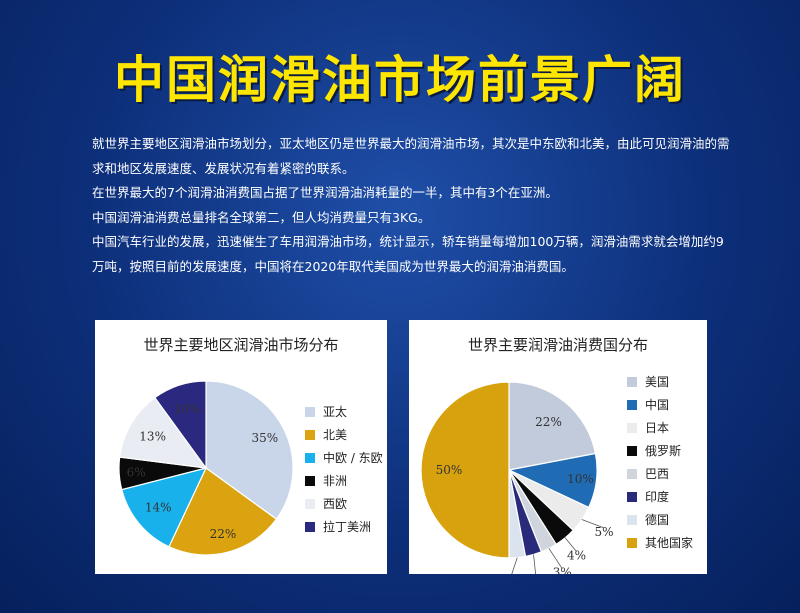  Describe the element at coordinates (353, 458) in the screenshot. I see `legend-label: 中欧 / 东欧` at that location.